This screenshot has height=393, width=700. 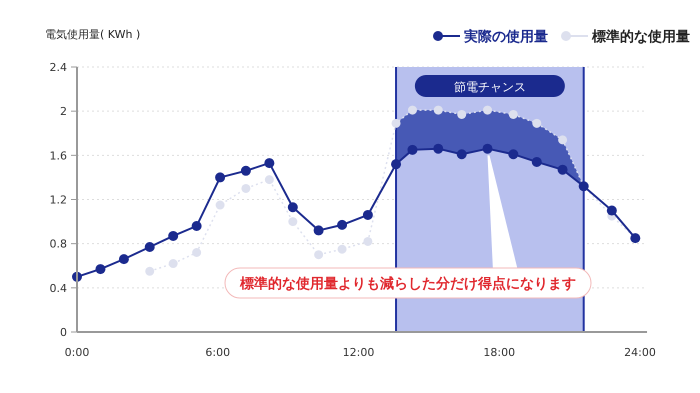 I want to click on y-tick-label: 2.4, so click(x=58, y=67).